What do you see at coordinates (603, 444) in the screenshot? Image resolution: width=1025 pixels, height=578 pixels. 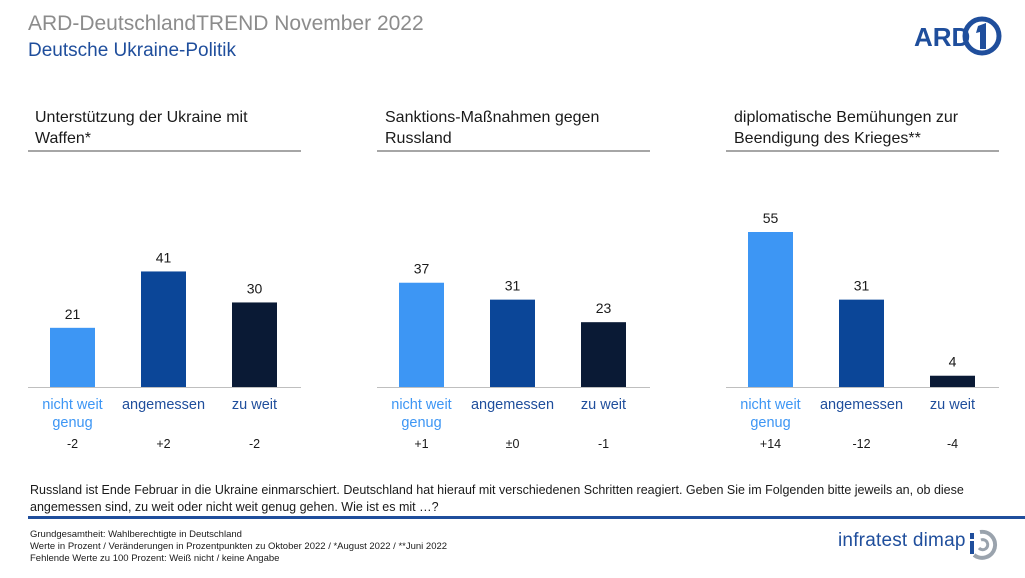 I see `change-label-2-3: -1` at bounding box center [603, 444].